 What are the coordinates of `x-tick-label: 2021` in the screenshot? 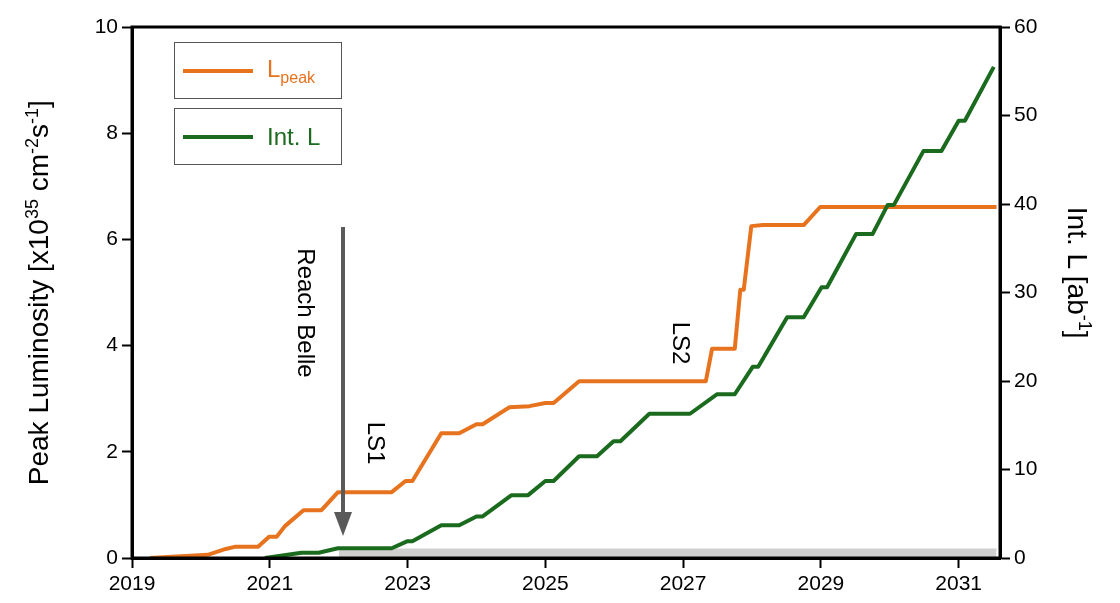 It's located at (270, 583).